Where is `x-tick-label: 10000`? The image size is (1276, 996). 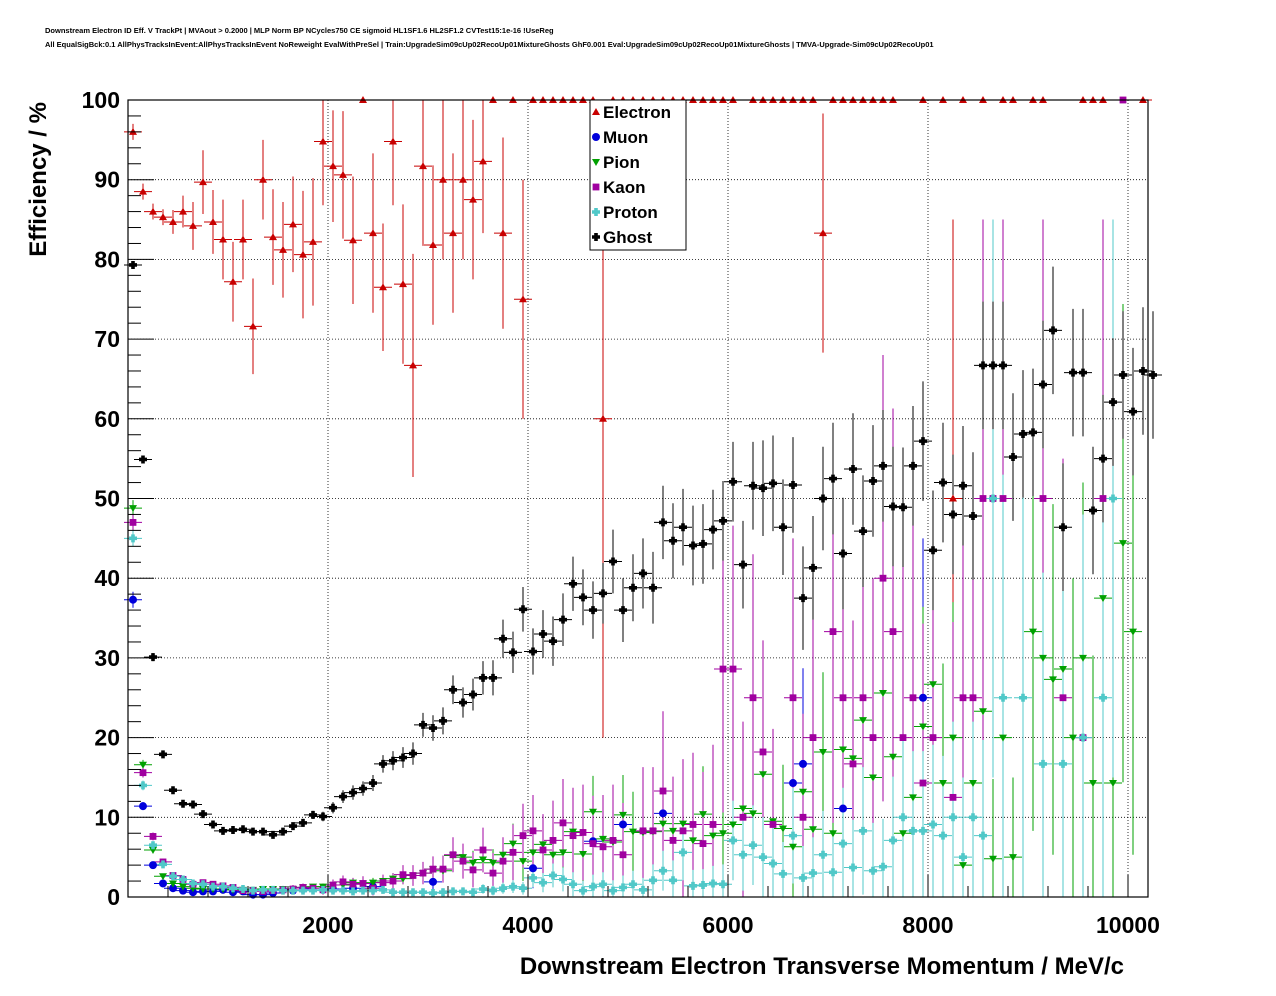 x-tick-label: 10000 is located at coordinates (1128, 925).